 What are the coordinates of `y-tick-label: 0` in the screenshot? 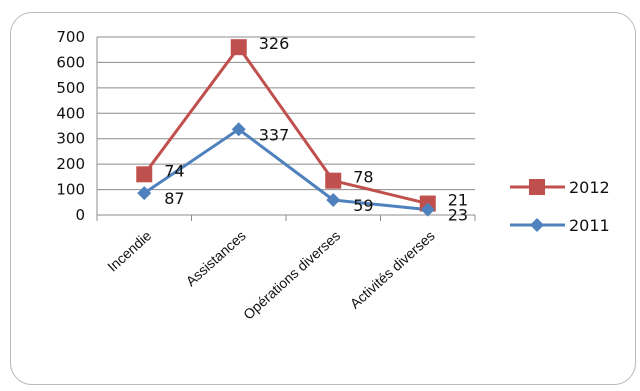 It's located at (80, 215).